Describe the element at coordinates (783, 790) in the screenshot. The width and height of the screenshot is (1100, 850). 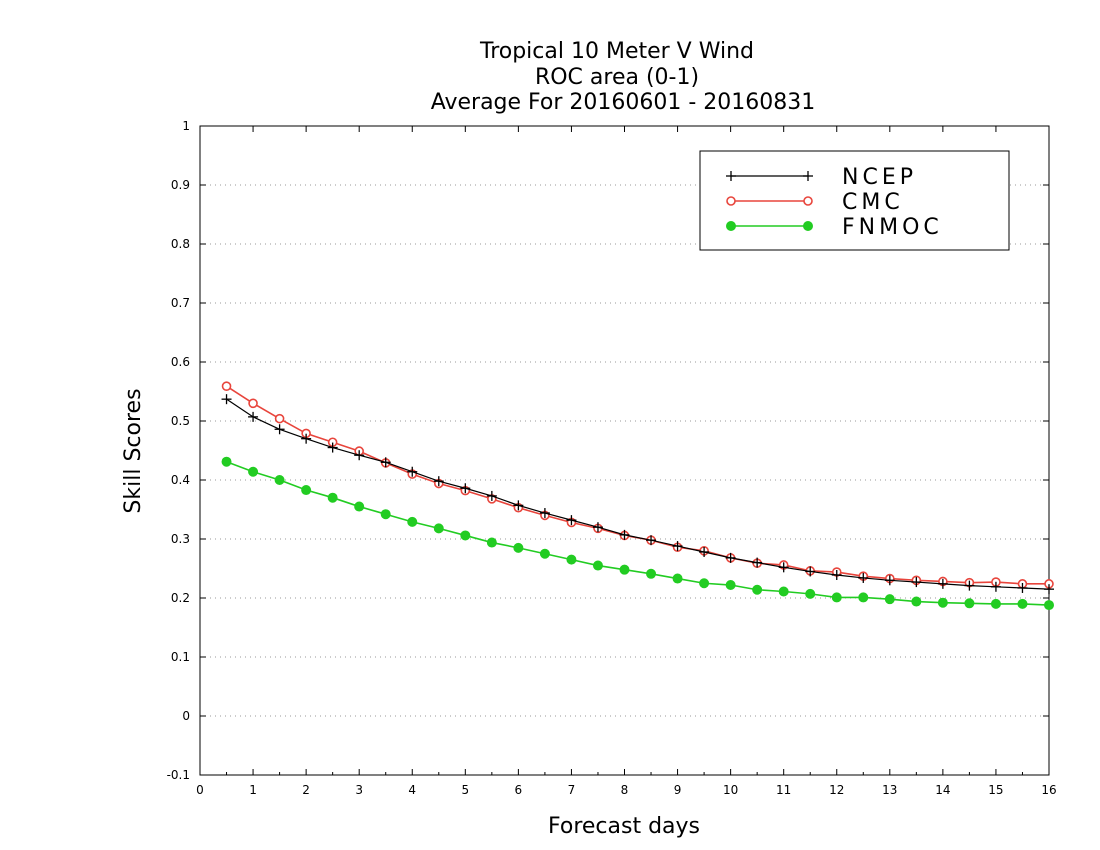
I see `x-tick-label: 11` at that location.